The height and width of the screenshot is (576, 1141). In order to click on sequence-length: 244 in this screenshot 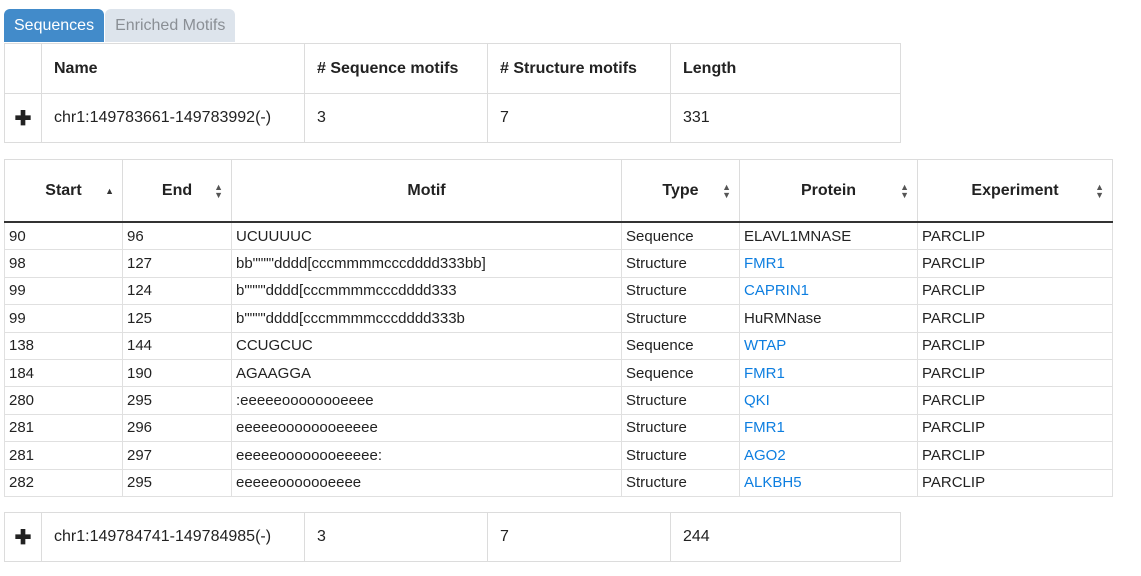, I will do `click(785, 537)`.